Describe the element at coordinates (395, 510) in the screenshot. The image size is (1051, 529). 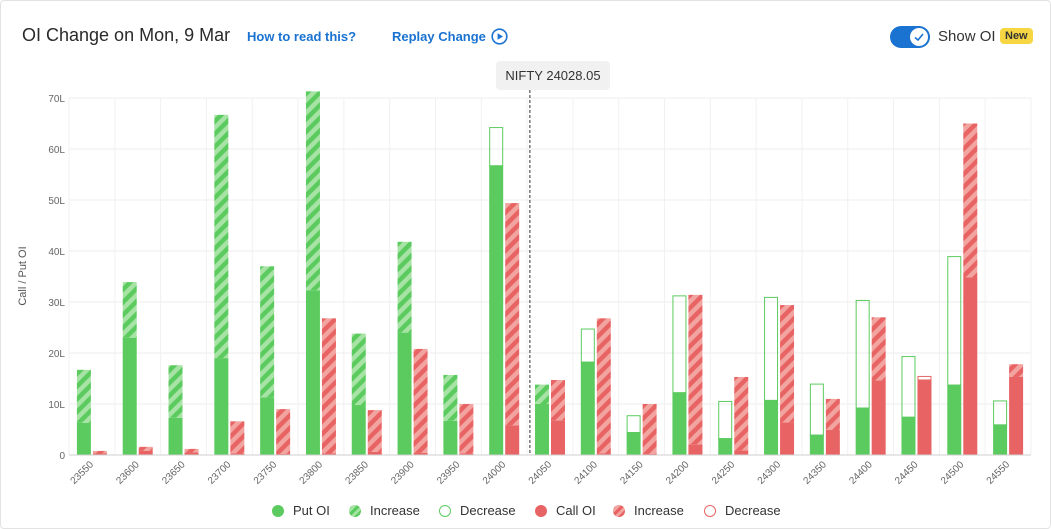
I see `legend-put-increase-label: Increase` at that location.